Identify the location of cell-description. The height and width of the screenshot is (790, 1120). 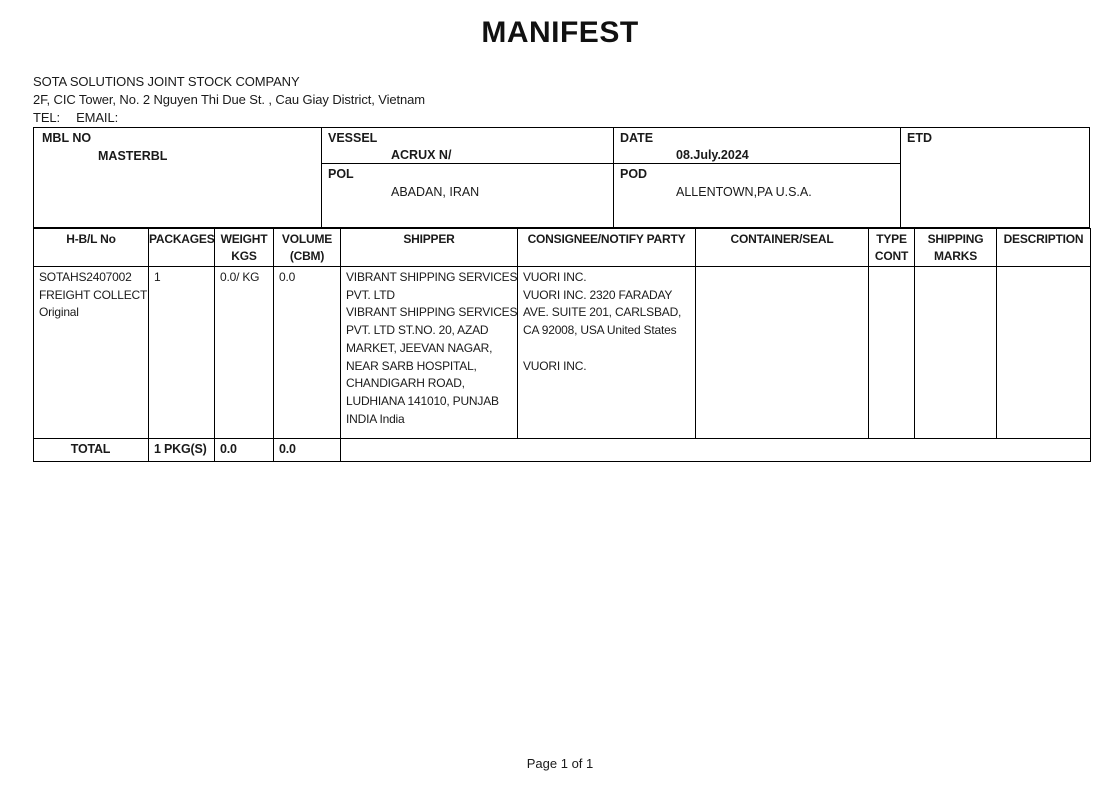
(1043, 352).